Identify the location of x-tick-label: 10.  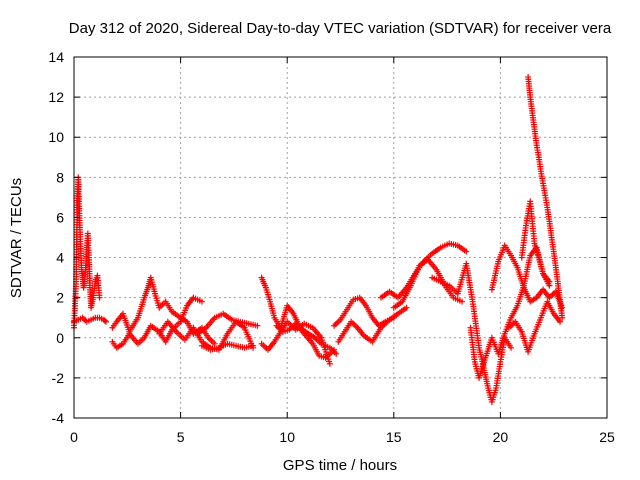
(287, 437).